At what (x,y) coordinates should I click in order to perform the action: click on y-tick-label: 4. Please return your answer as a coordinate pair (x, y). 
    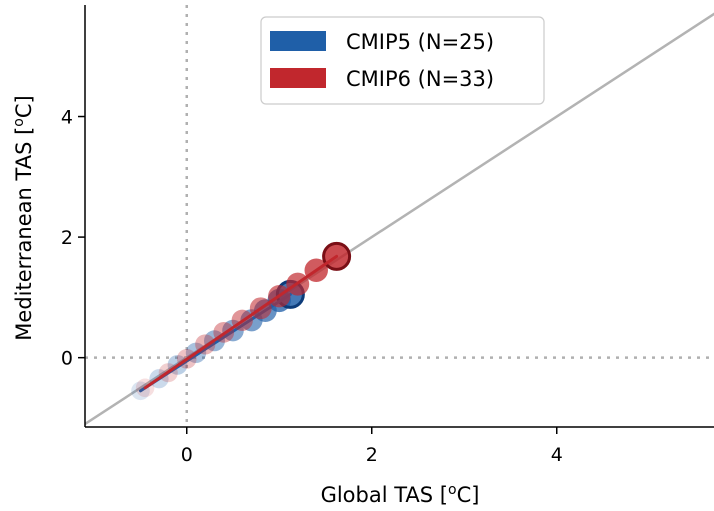
    Looking at the image, I should click on (67, 118).